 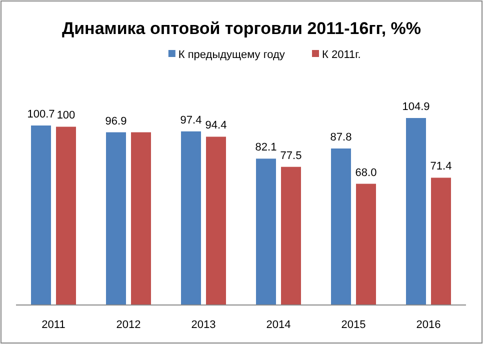 What do you see at coordinates (41, 114) in the screenshot?
I see `data-label: 100.7` at bounding box center [41, 114].